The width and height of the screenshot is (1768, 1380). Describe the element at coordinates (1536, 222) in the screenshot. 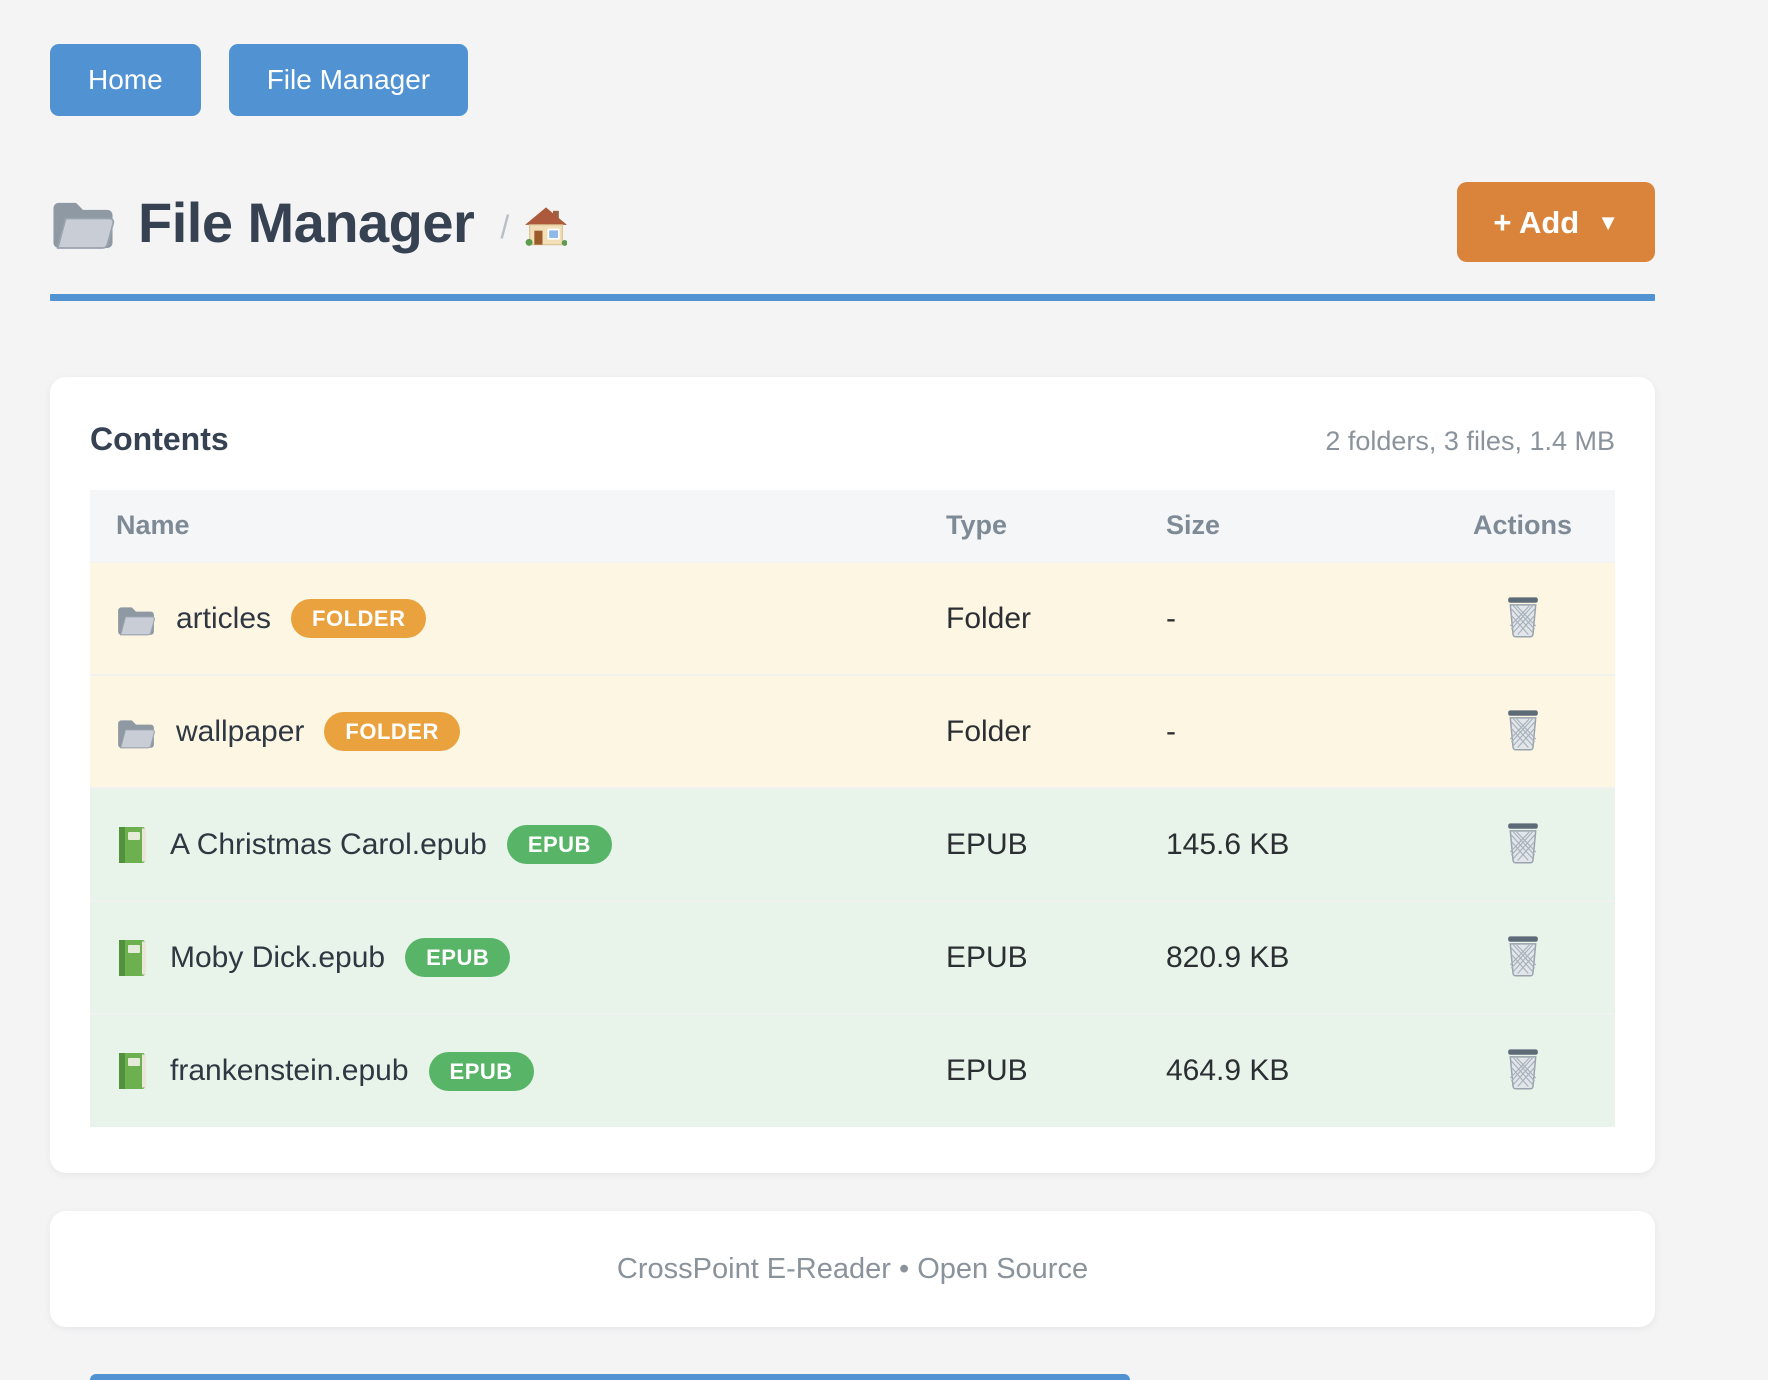

I see `add-button-label: + Add` at that location.